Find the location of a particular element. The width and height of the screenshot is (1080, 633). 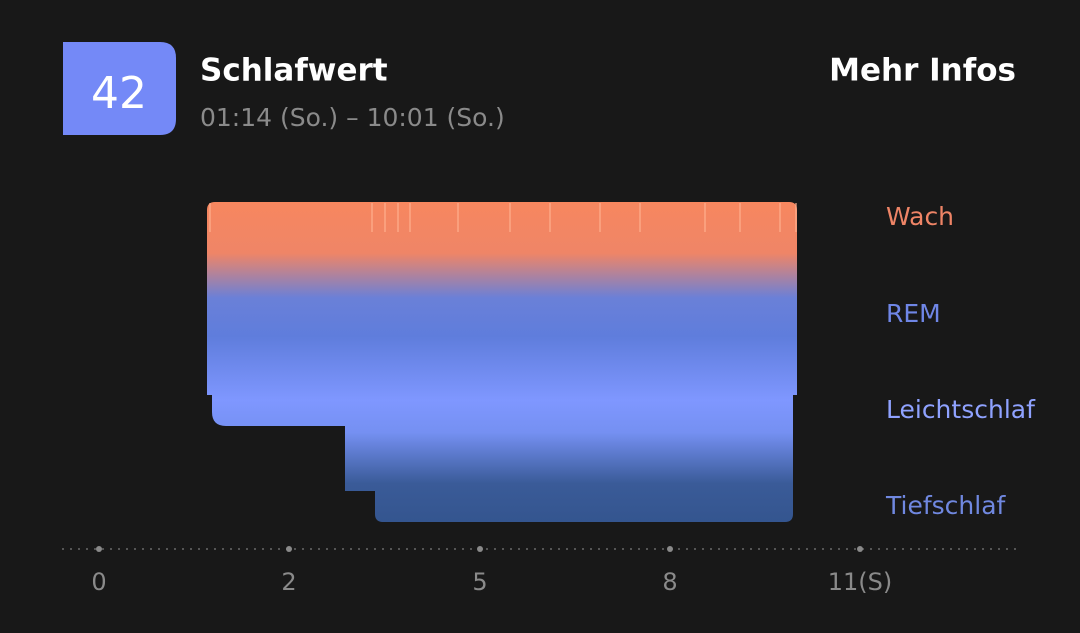

axis-dots is located at coordinates (479, 549).